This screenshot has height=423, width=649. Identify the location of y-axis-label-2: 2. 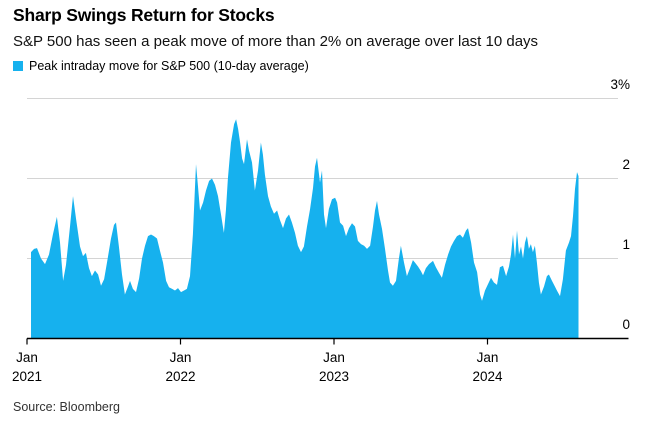
(626, 164).